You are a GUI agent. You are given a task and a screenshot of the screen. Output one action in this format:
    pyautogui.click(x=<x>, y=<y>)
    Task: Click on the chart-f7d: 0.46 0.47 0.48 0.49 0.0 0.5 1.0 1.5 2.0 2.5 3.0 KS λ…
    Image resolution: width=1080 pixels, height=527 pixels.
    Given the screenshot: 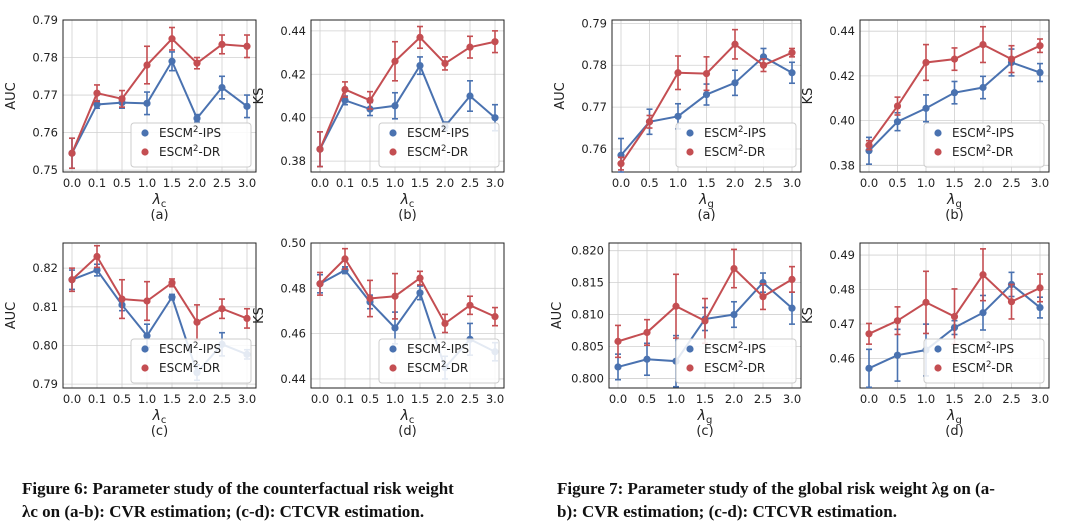 What is the action you would take?
    pyautogui.click(x=925, y=340)
    